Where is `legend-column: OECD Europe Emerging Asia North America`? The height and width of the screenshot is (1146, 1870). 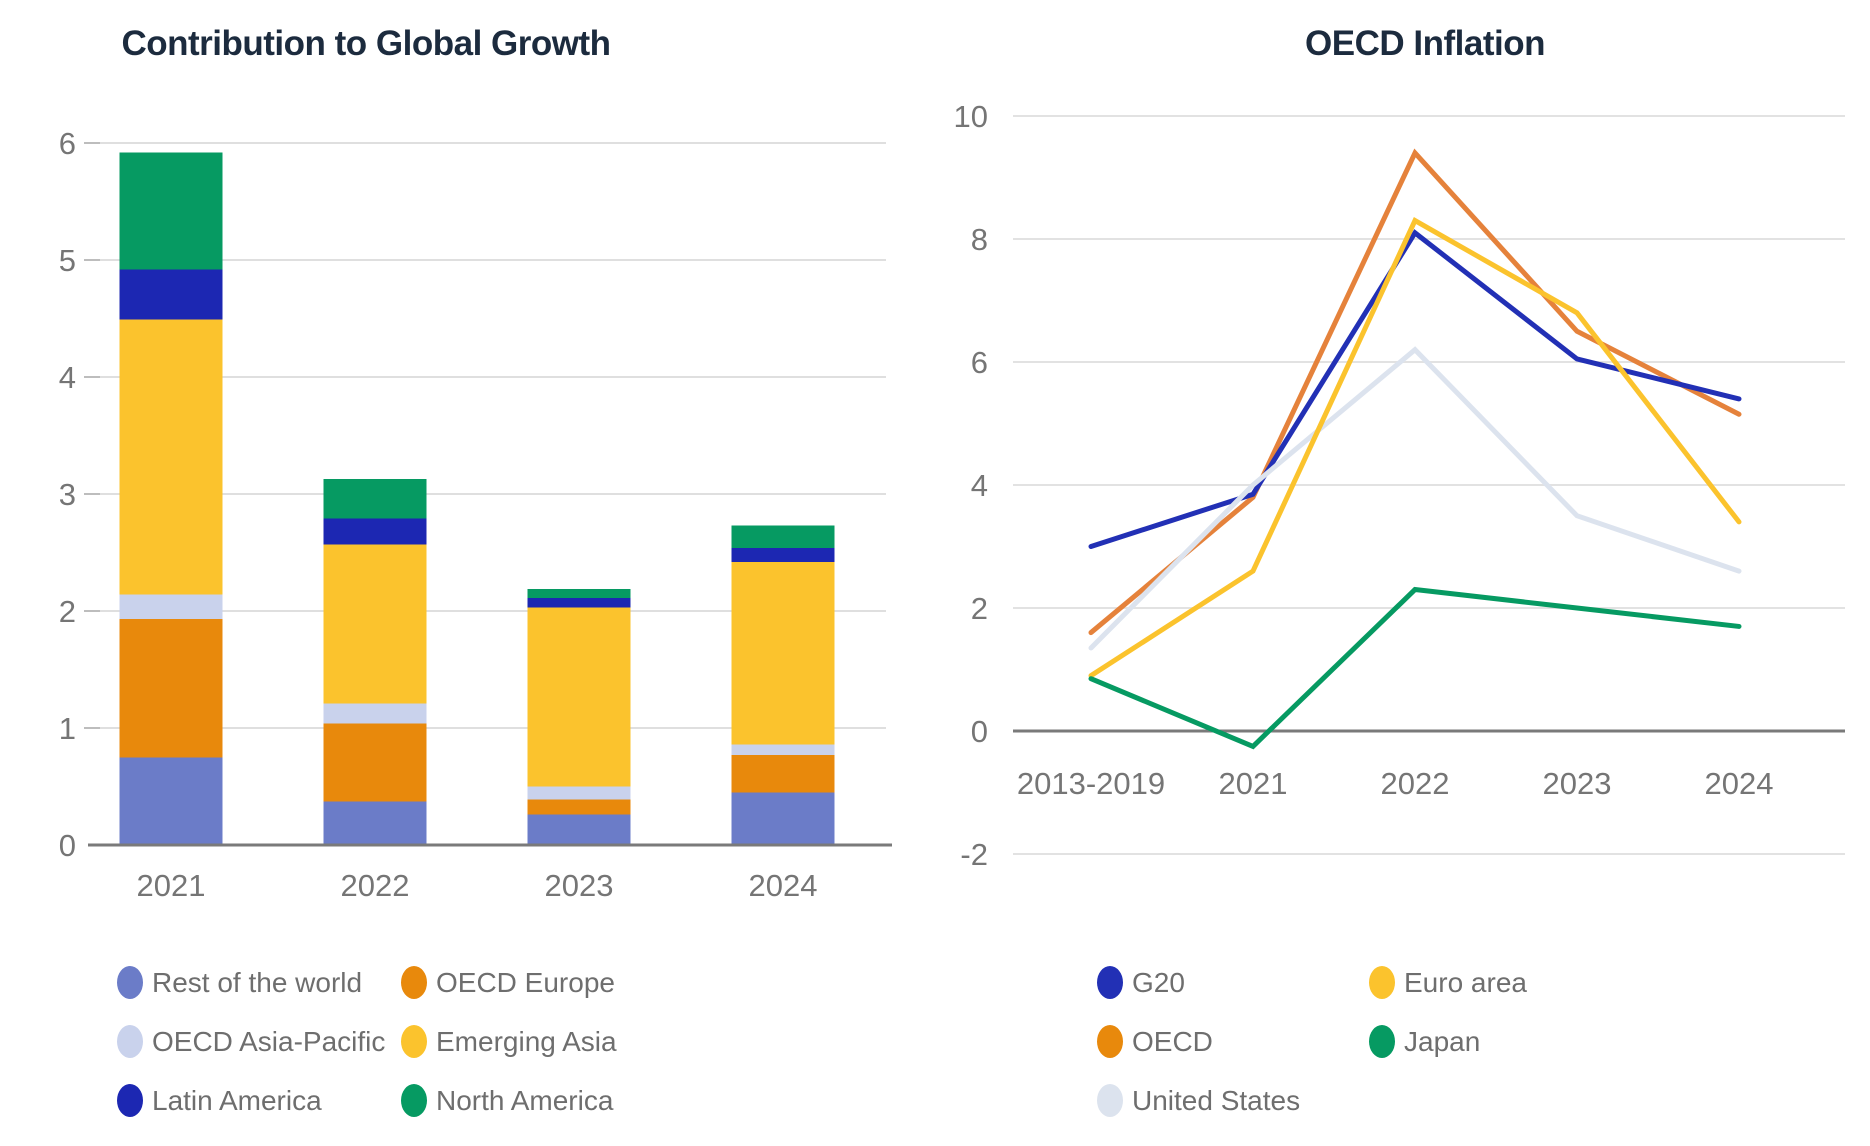 legend-column: OECD Europe Emerging Asia North America is located at coordinates (509, 1054).